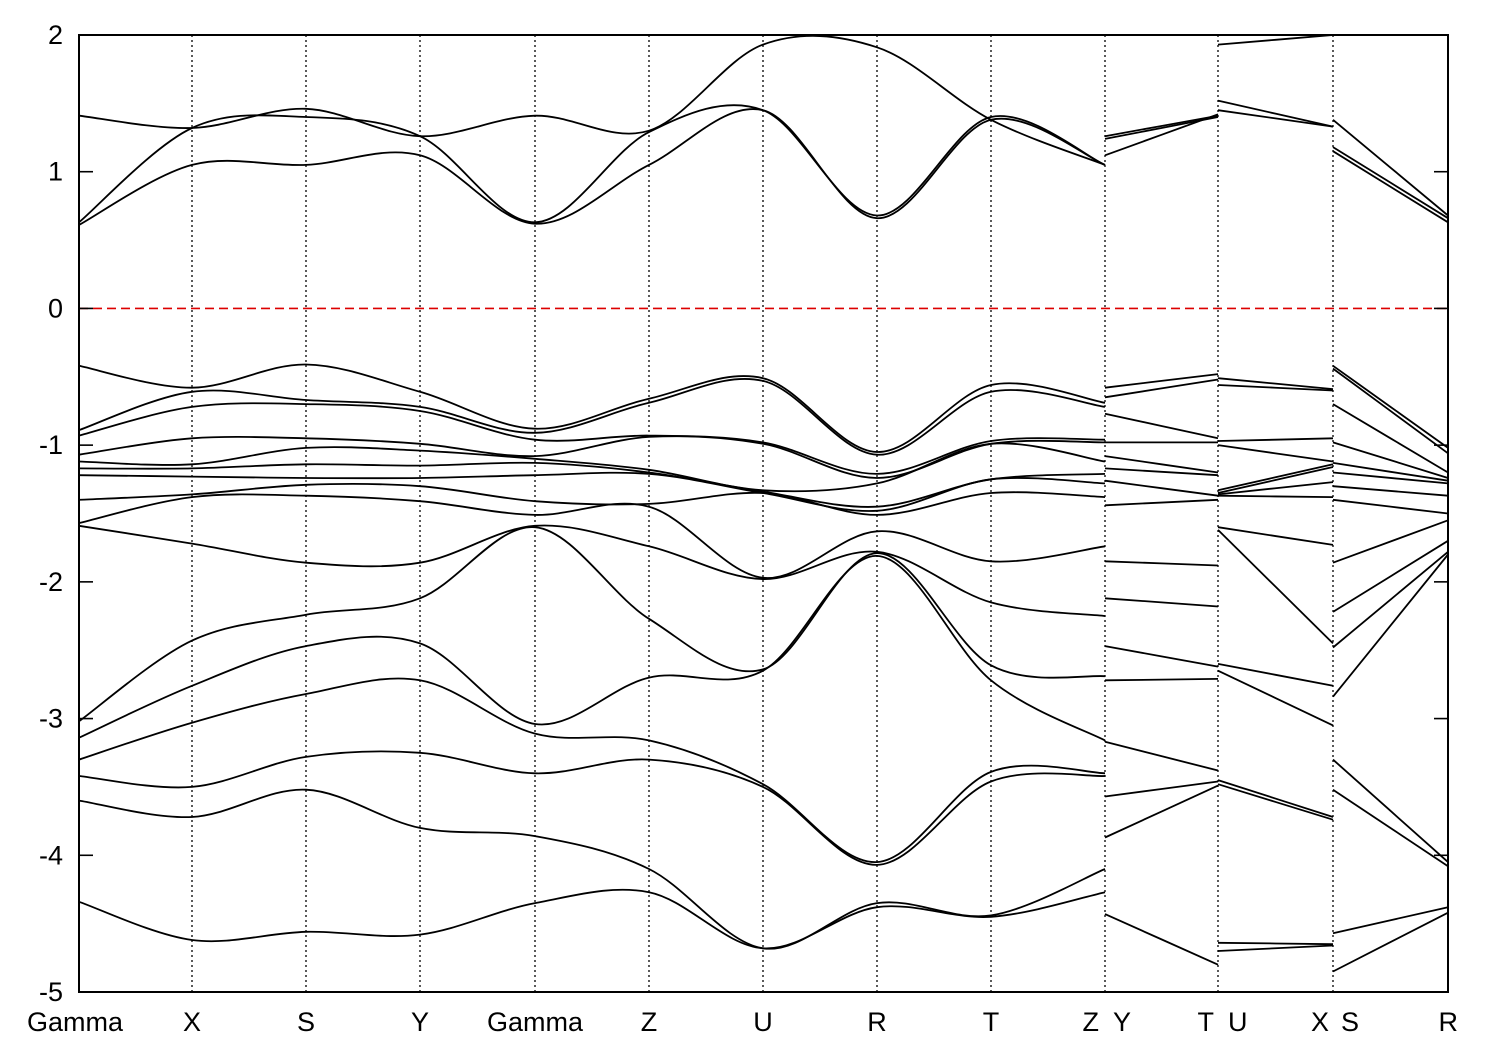  Describe the element at coordinates (51, 719) in the screenshot. I see `y-tick-label: -3` at that location.